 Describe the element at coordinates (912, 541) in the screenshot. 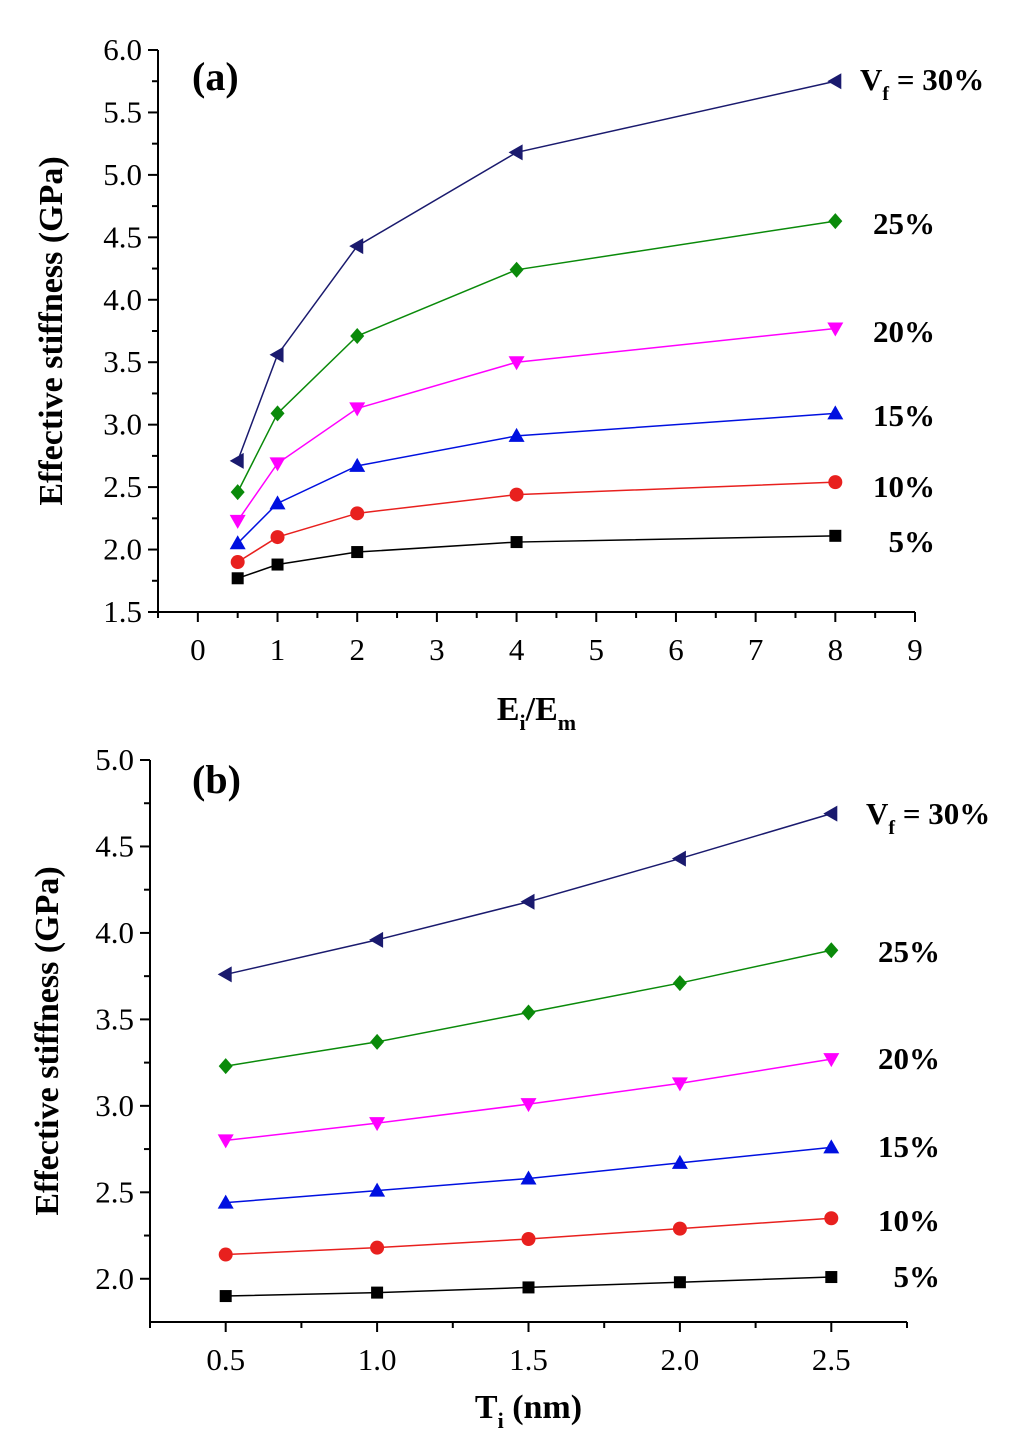

I see `series-label: 5%` at that location.